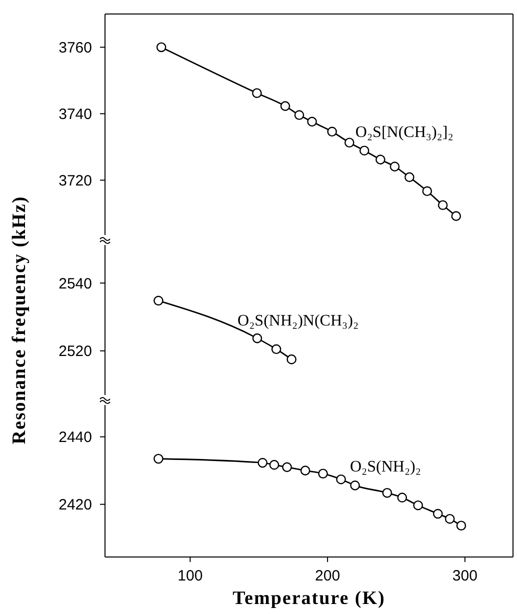 This screenshot has width=517, height=614. I want to click on y-tick-label: 3740, so click(75, 115).